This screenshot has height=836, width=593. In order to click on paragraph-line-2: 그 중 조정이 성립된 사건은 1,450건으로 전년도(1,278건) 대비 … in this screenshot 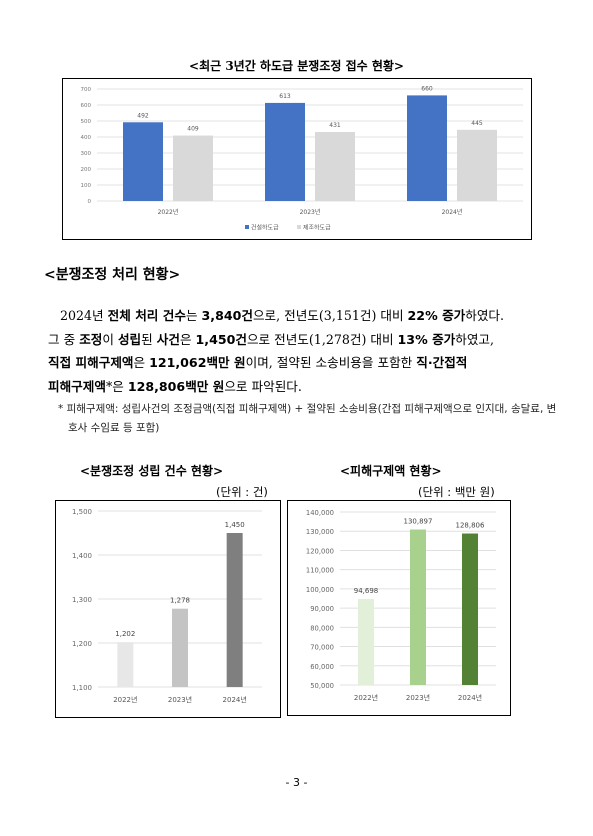, I will do `click(298, 340)`.